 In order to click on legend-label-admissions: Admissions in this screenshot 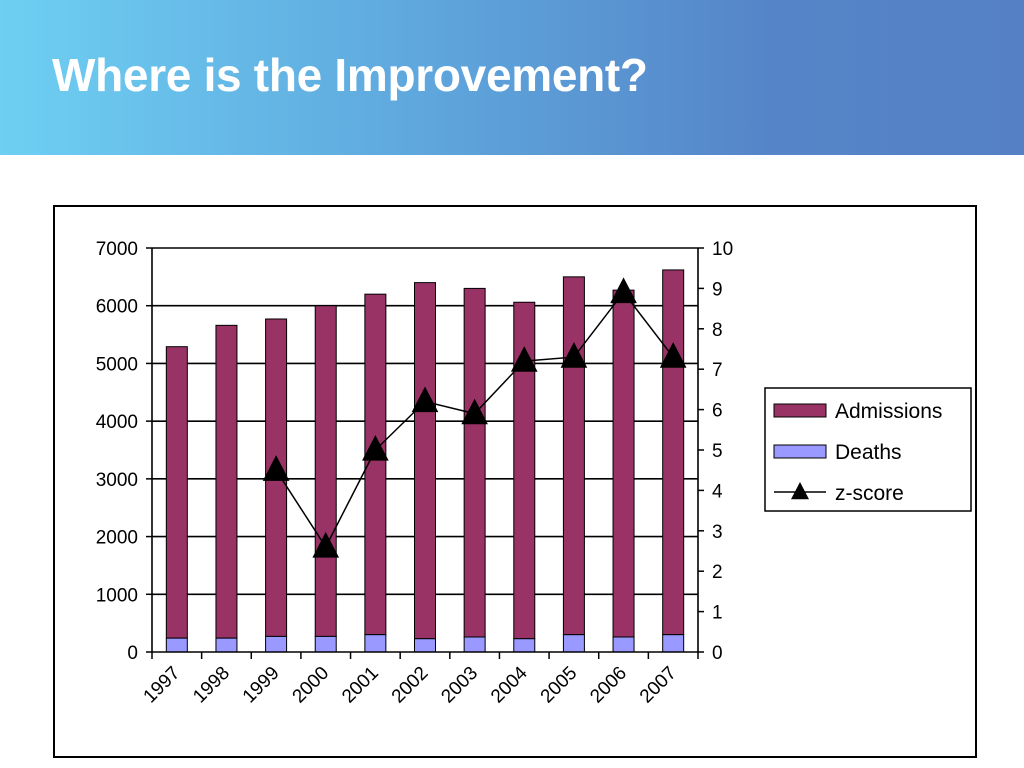, I will do `click(888, 411)`.